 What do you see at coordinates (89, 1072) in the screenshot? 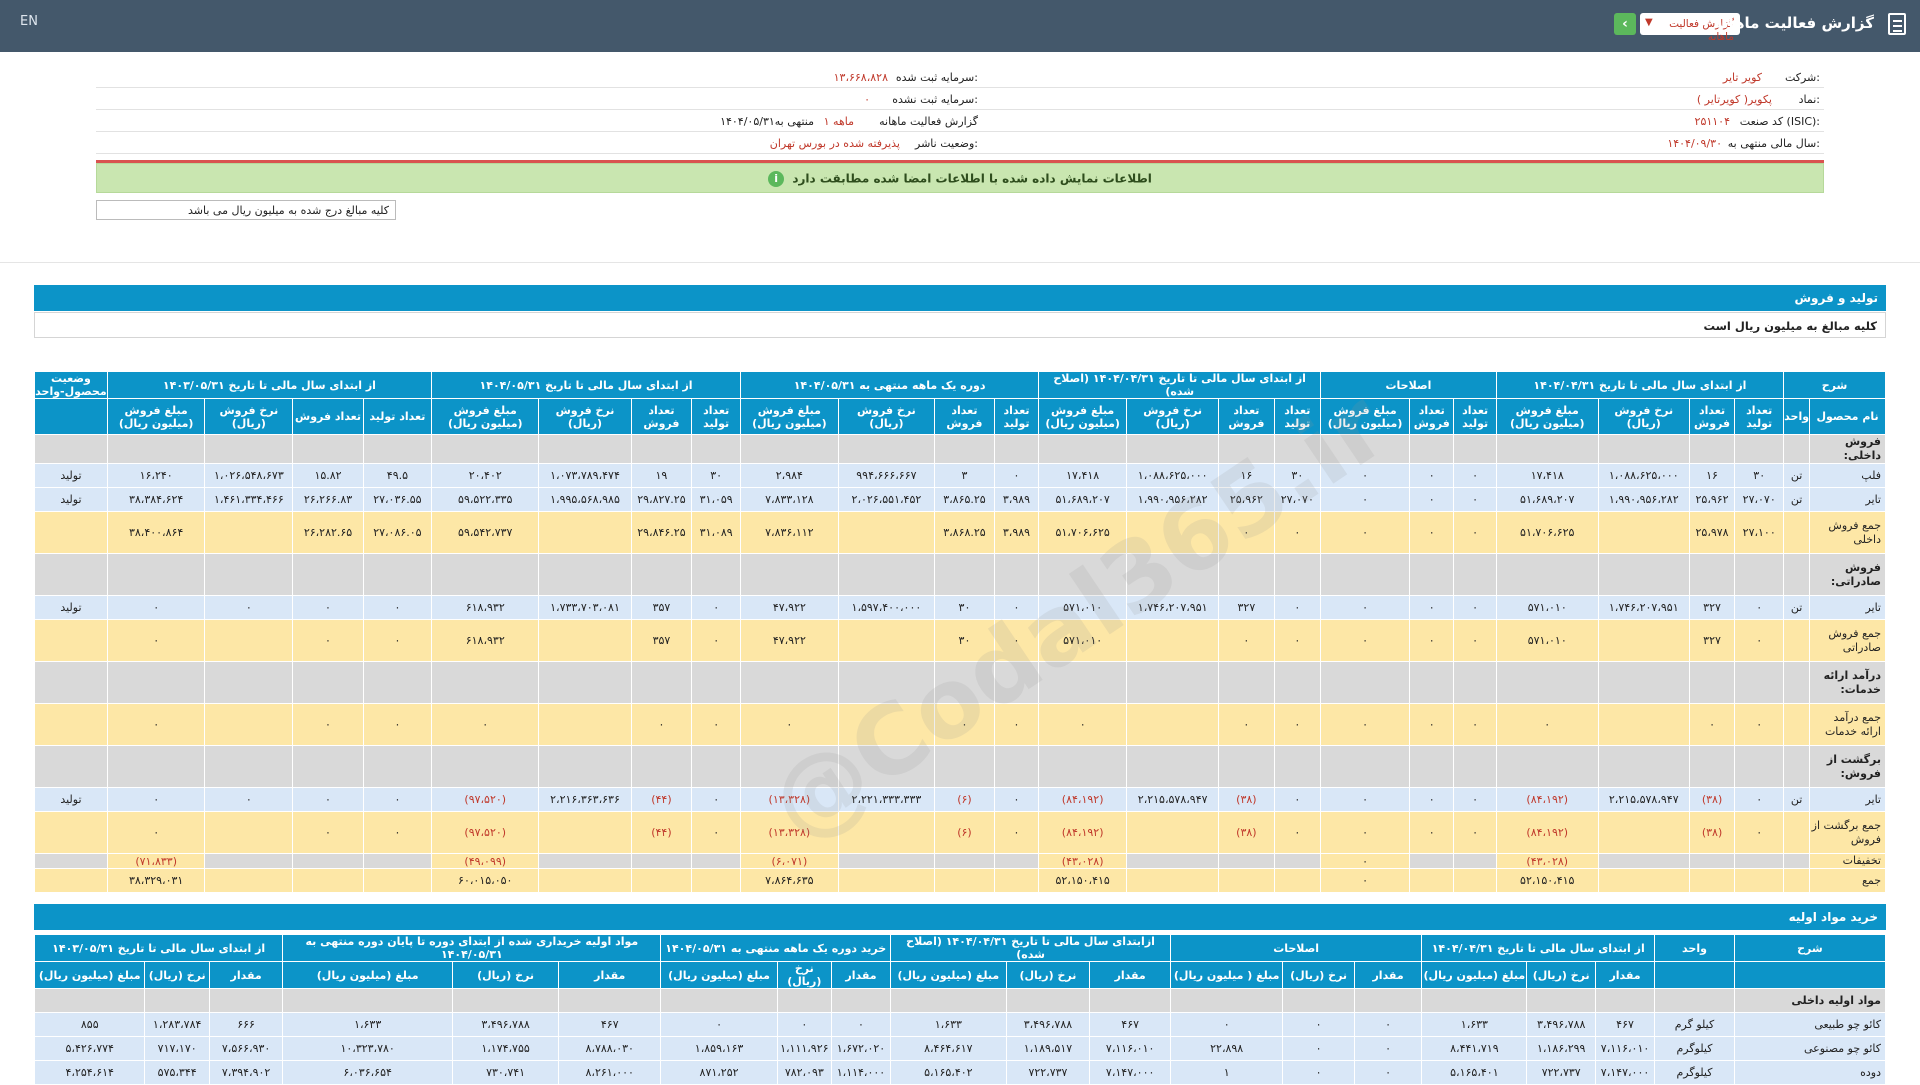
I see `table-cell: ۴،۲۵۴،۶۱۴` at bounding box center [89, 1072].